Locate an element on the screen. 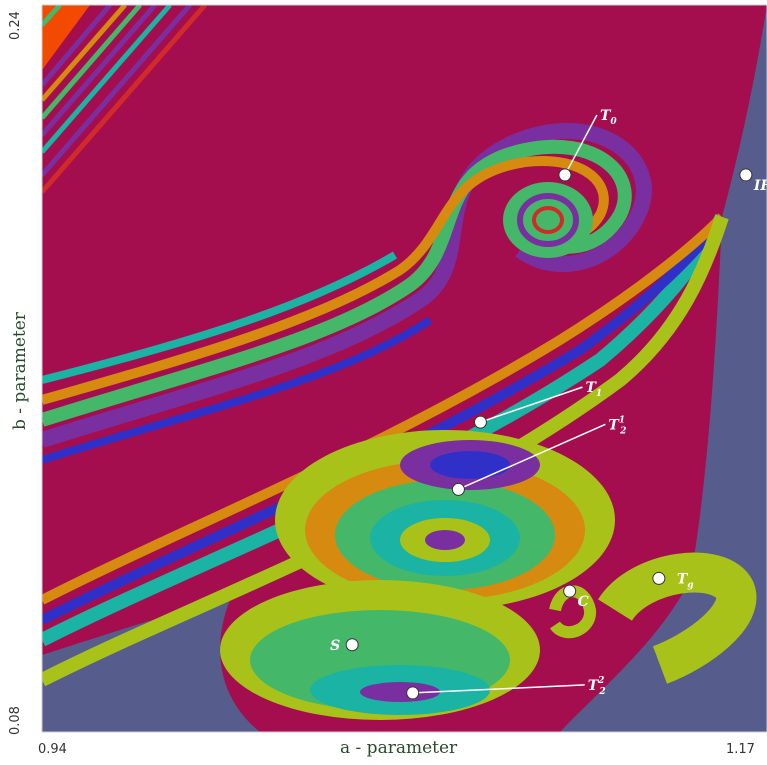  lower-blue-region is located at coordinates (151, 666).